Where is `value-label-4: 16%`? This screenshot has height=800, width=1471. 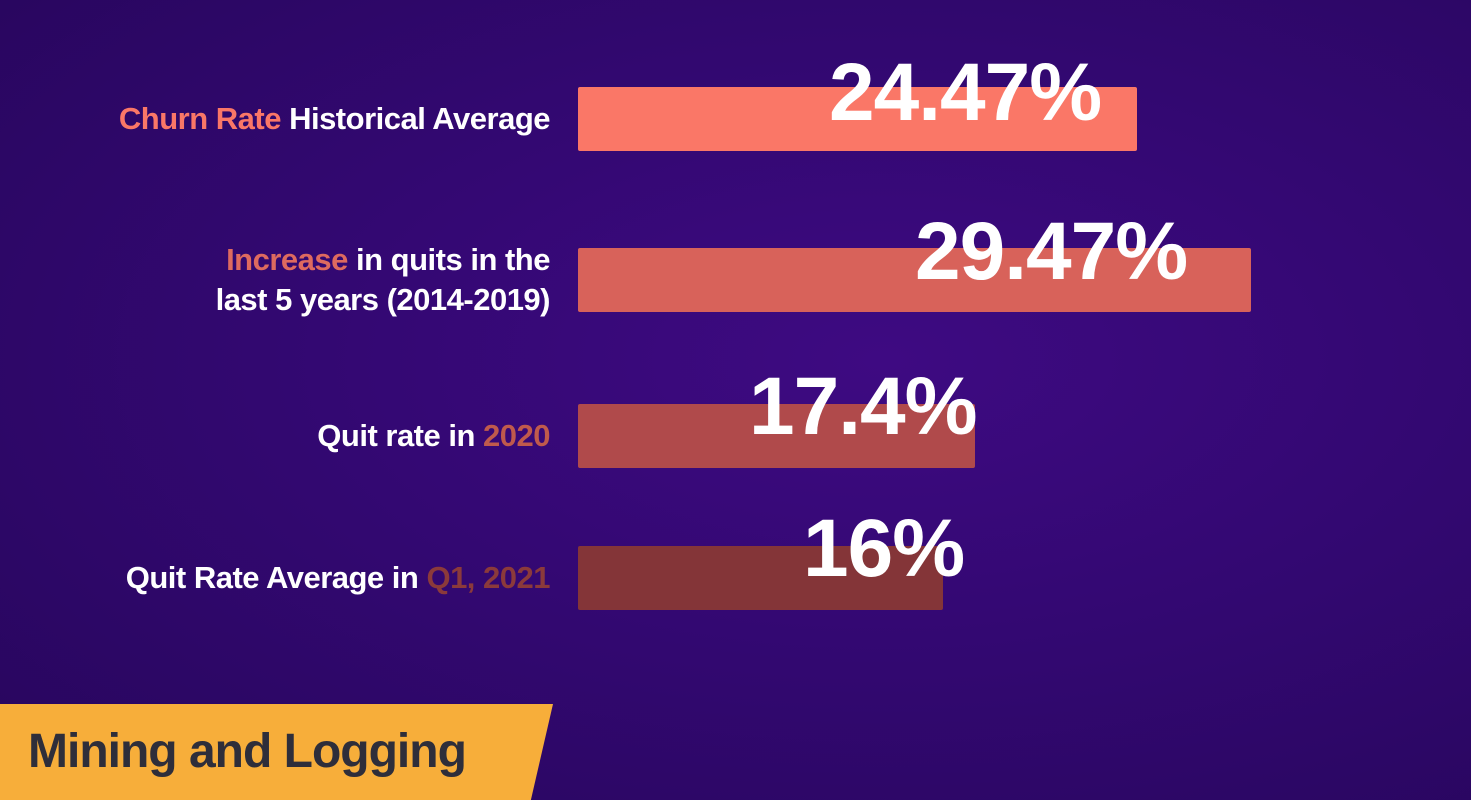 value-label-4: 16% is located at coordinates (884, 548).